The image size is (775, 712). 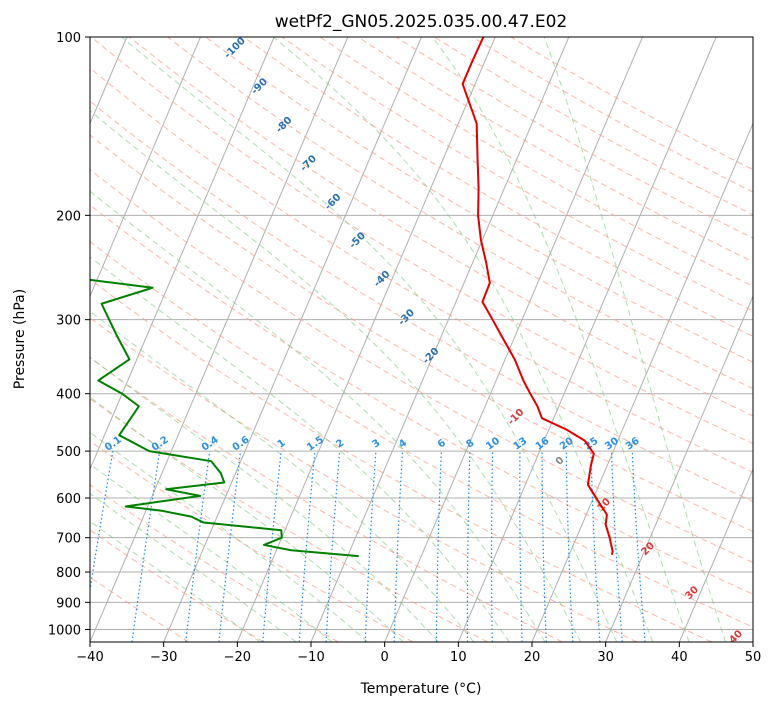 I want to click on temperature-profile-line, so click(x=537, y=296).